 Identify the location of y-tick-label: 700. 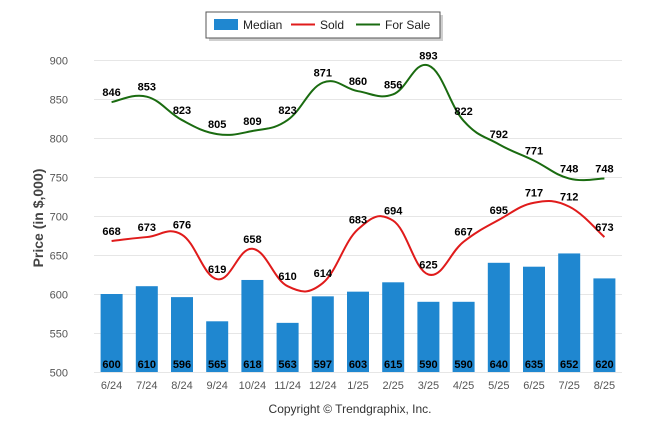
(59, 218).